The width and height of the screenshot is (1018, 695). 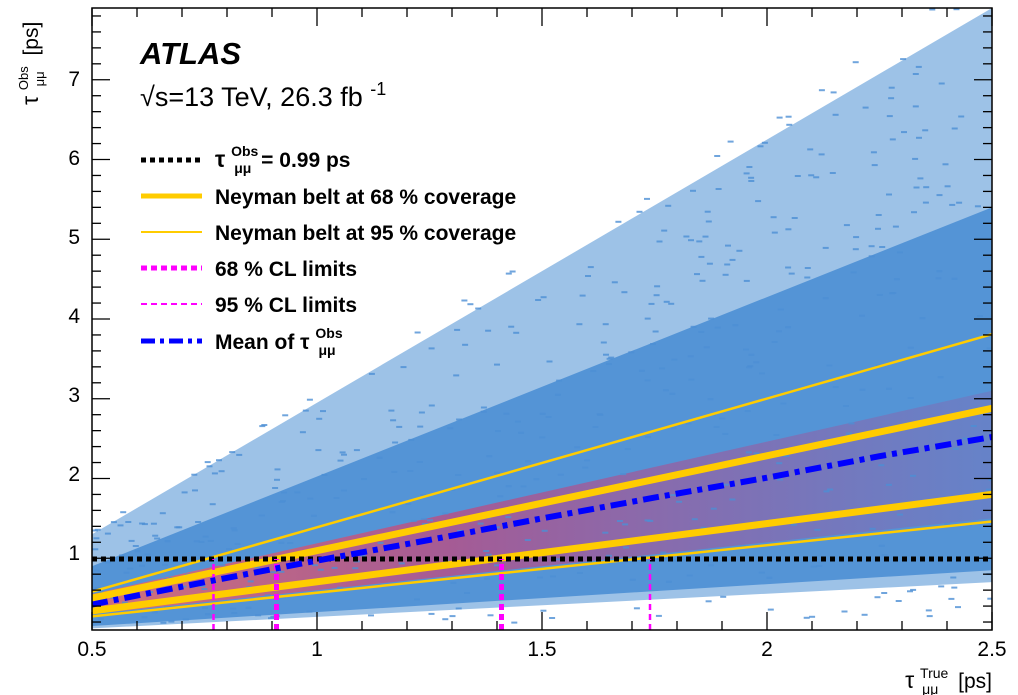 What do you see at coordinates (74, 237) in the screenshot?
I see `y-tick-label-5: 5` at bounding box center [74, 237].